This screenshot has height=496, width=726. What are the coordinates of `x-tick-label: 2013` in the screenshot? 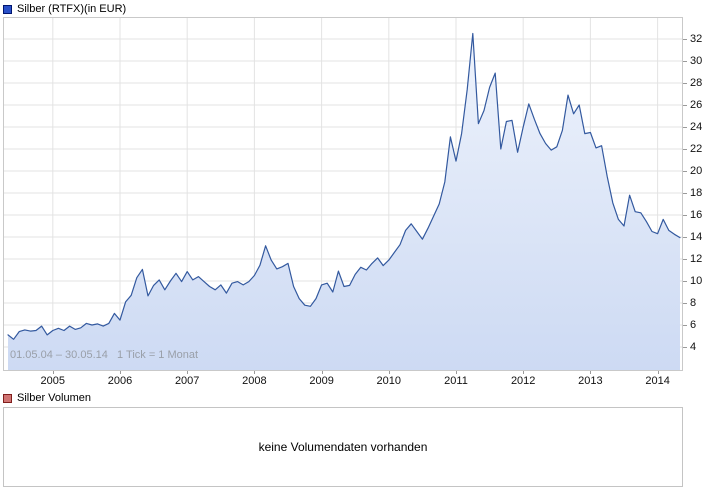 It's located at (590, 381).